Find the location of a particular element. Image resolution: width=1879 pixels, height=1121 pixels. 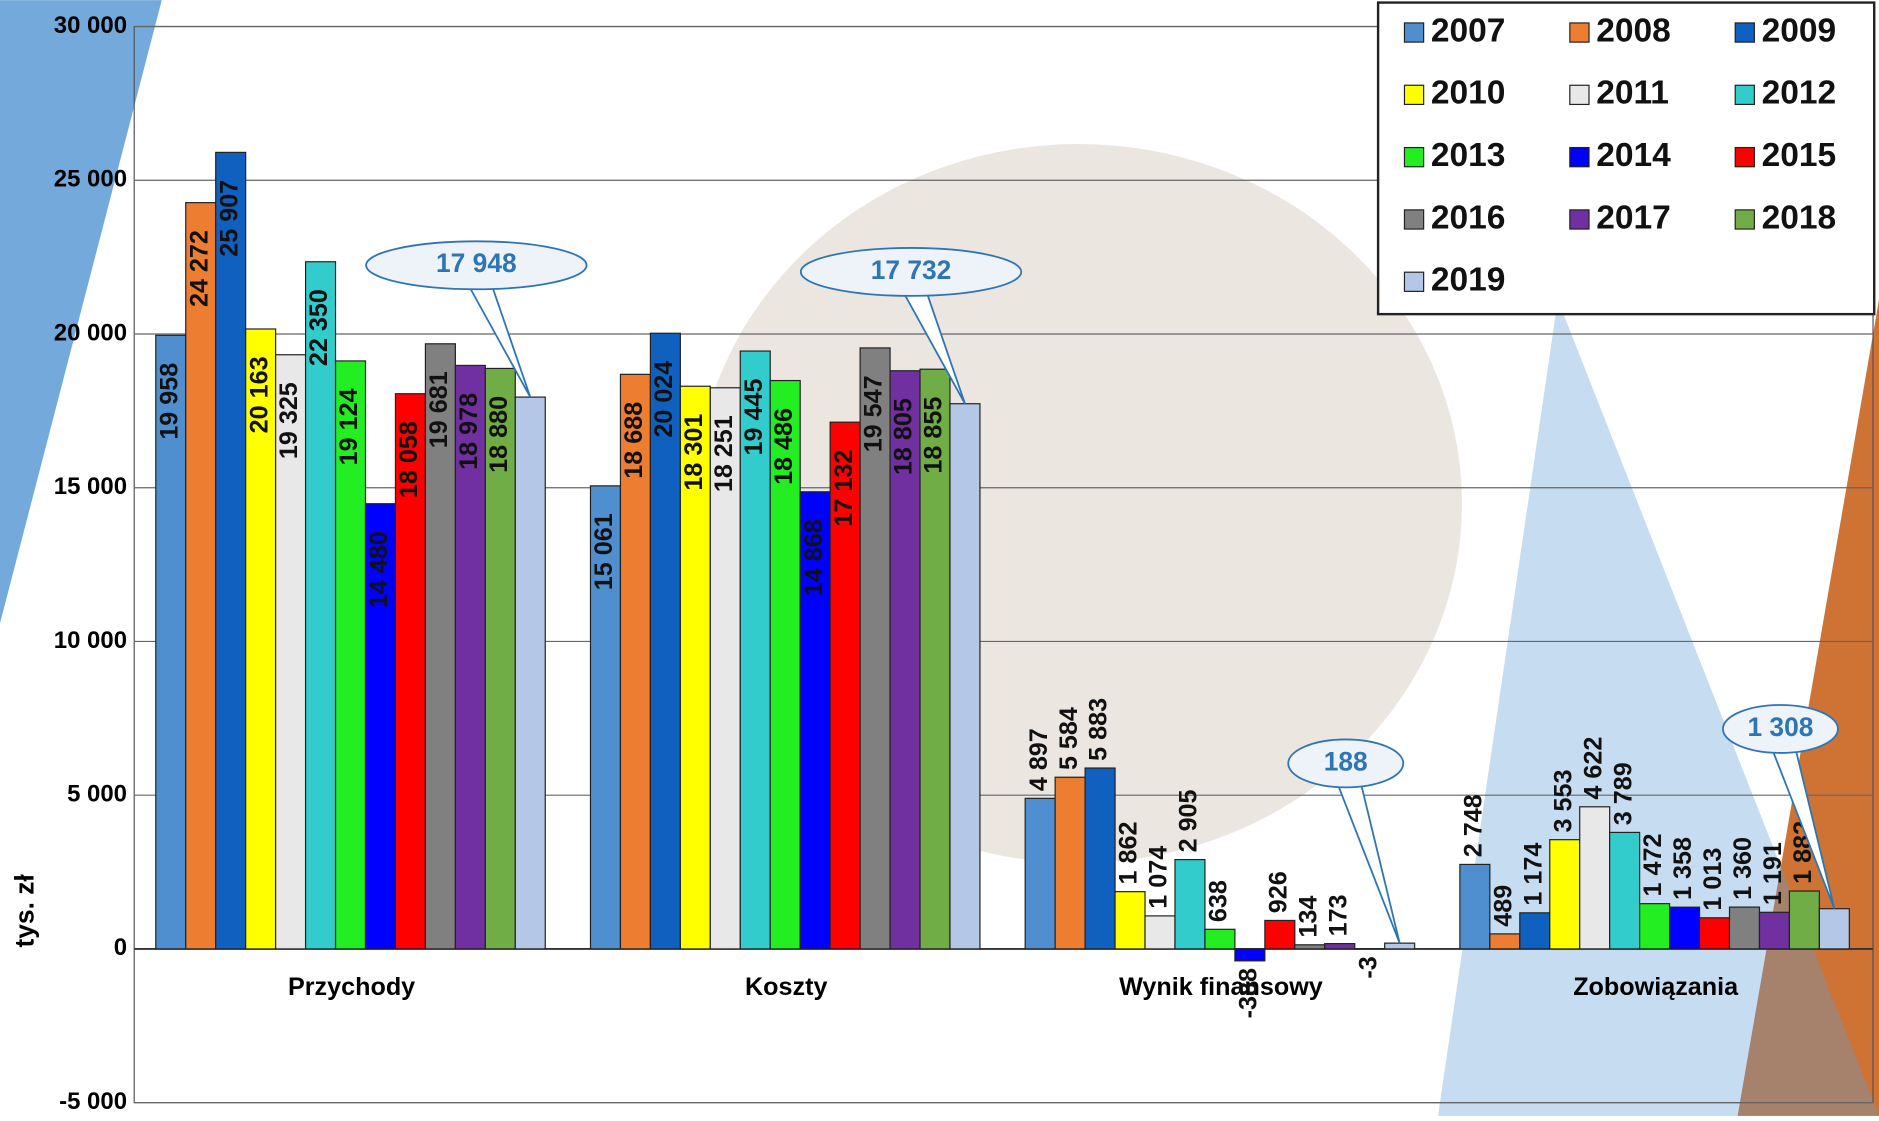

value-label: 1 074 is located at coordinates (1159, 877).